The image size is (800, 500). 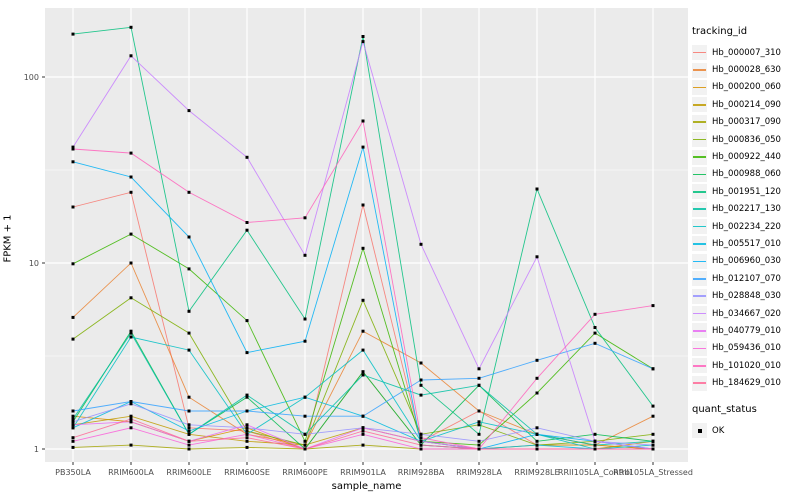 What do you see at coordinates (746, 383) in the screenshot?
I see `legend-item-label: Hb_184629_010` at bounding box center [746, 383].